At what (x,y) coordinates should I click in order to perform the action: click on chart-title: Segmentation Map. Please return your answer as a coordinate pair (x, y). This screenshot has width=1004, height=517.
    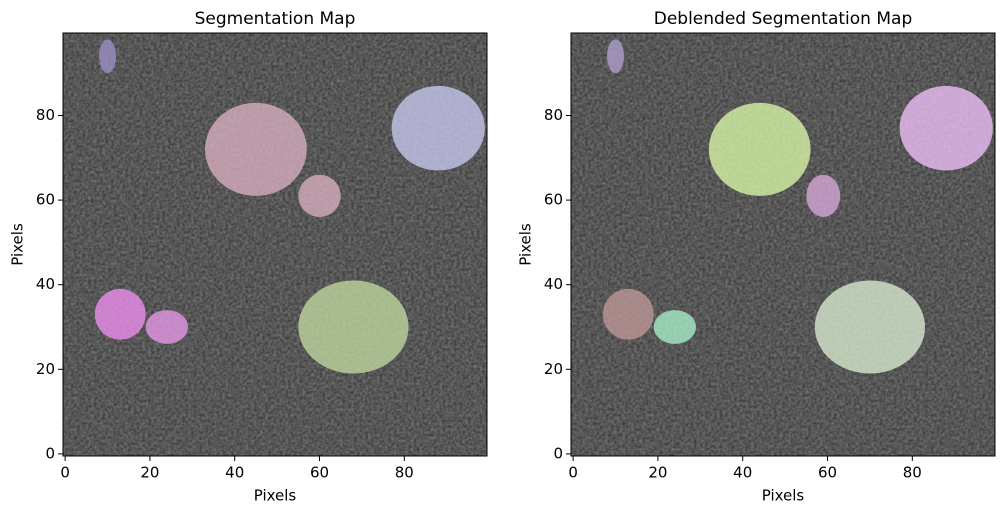
    Looking at the image, I should click on (275, 19).